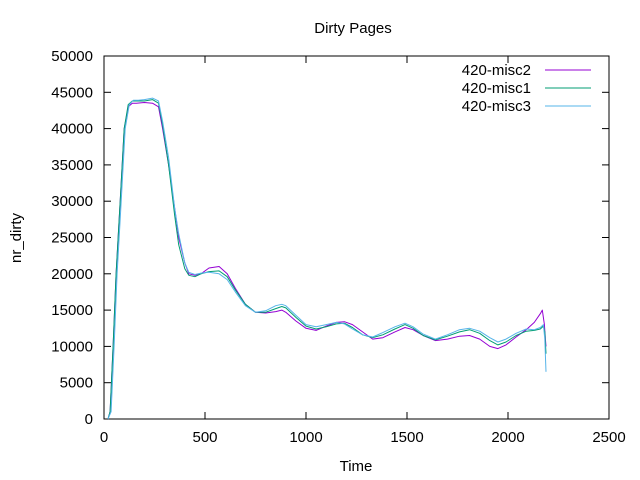 This screenshot has width=640, height=480. What do you see at coordinates (16, 237) in the screenshot?
I see `y-axis-label: nr_dirty` at bounding box center [16, 237].